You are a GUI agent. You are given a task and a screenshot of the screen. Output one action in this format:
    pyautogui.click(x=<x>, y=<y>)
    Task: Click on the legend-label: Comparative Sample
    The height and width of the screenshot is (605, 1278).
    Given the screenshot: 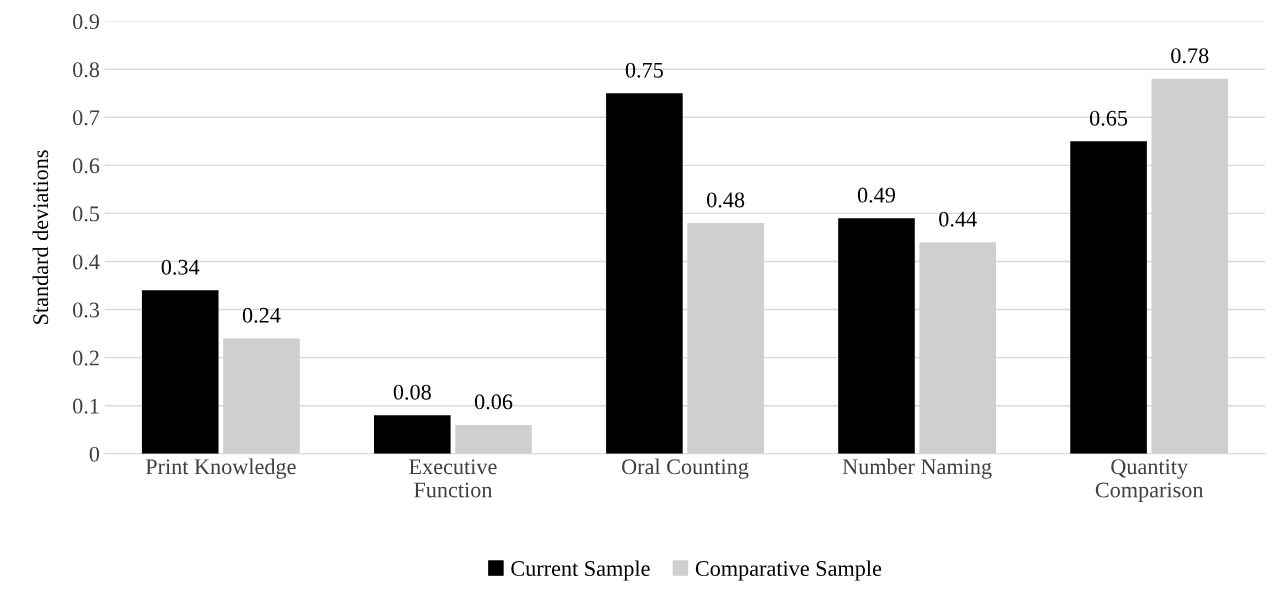 What is the action you would take?
    pyautogui.click(x=788, y=570)
    